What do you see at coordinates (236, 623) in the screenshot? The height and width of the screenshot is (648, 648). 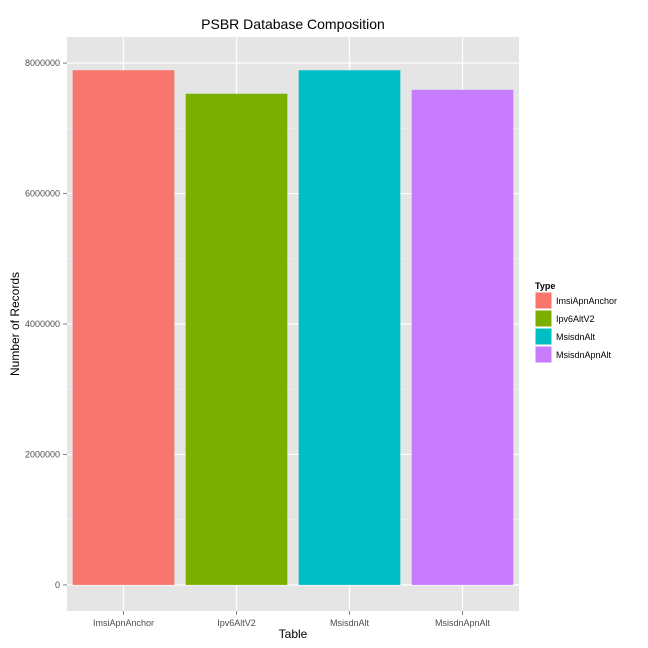 I see `x-tick-label: Ipv6AltV2` at bounding box center [236, 623].